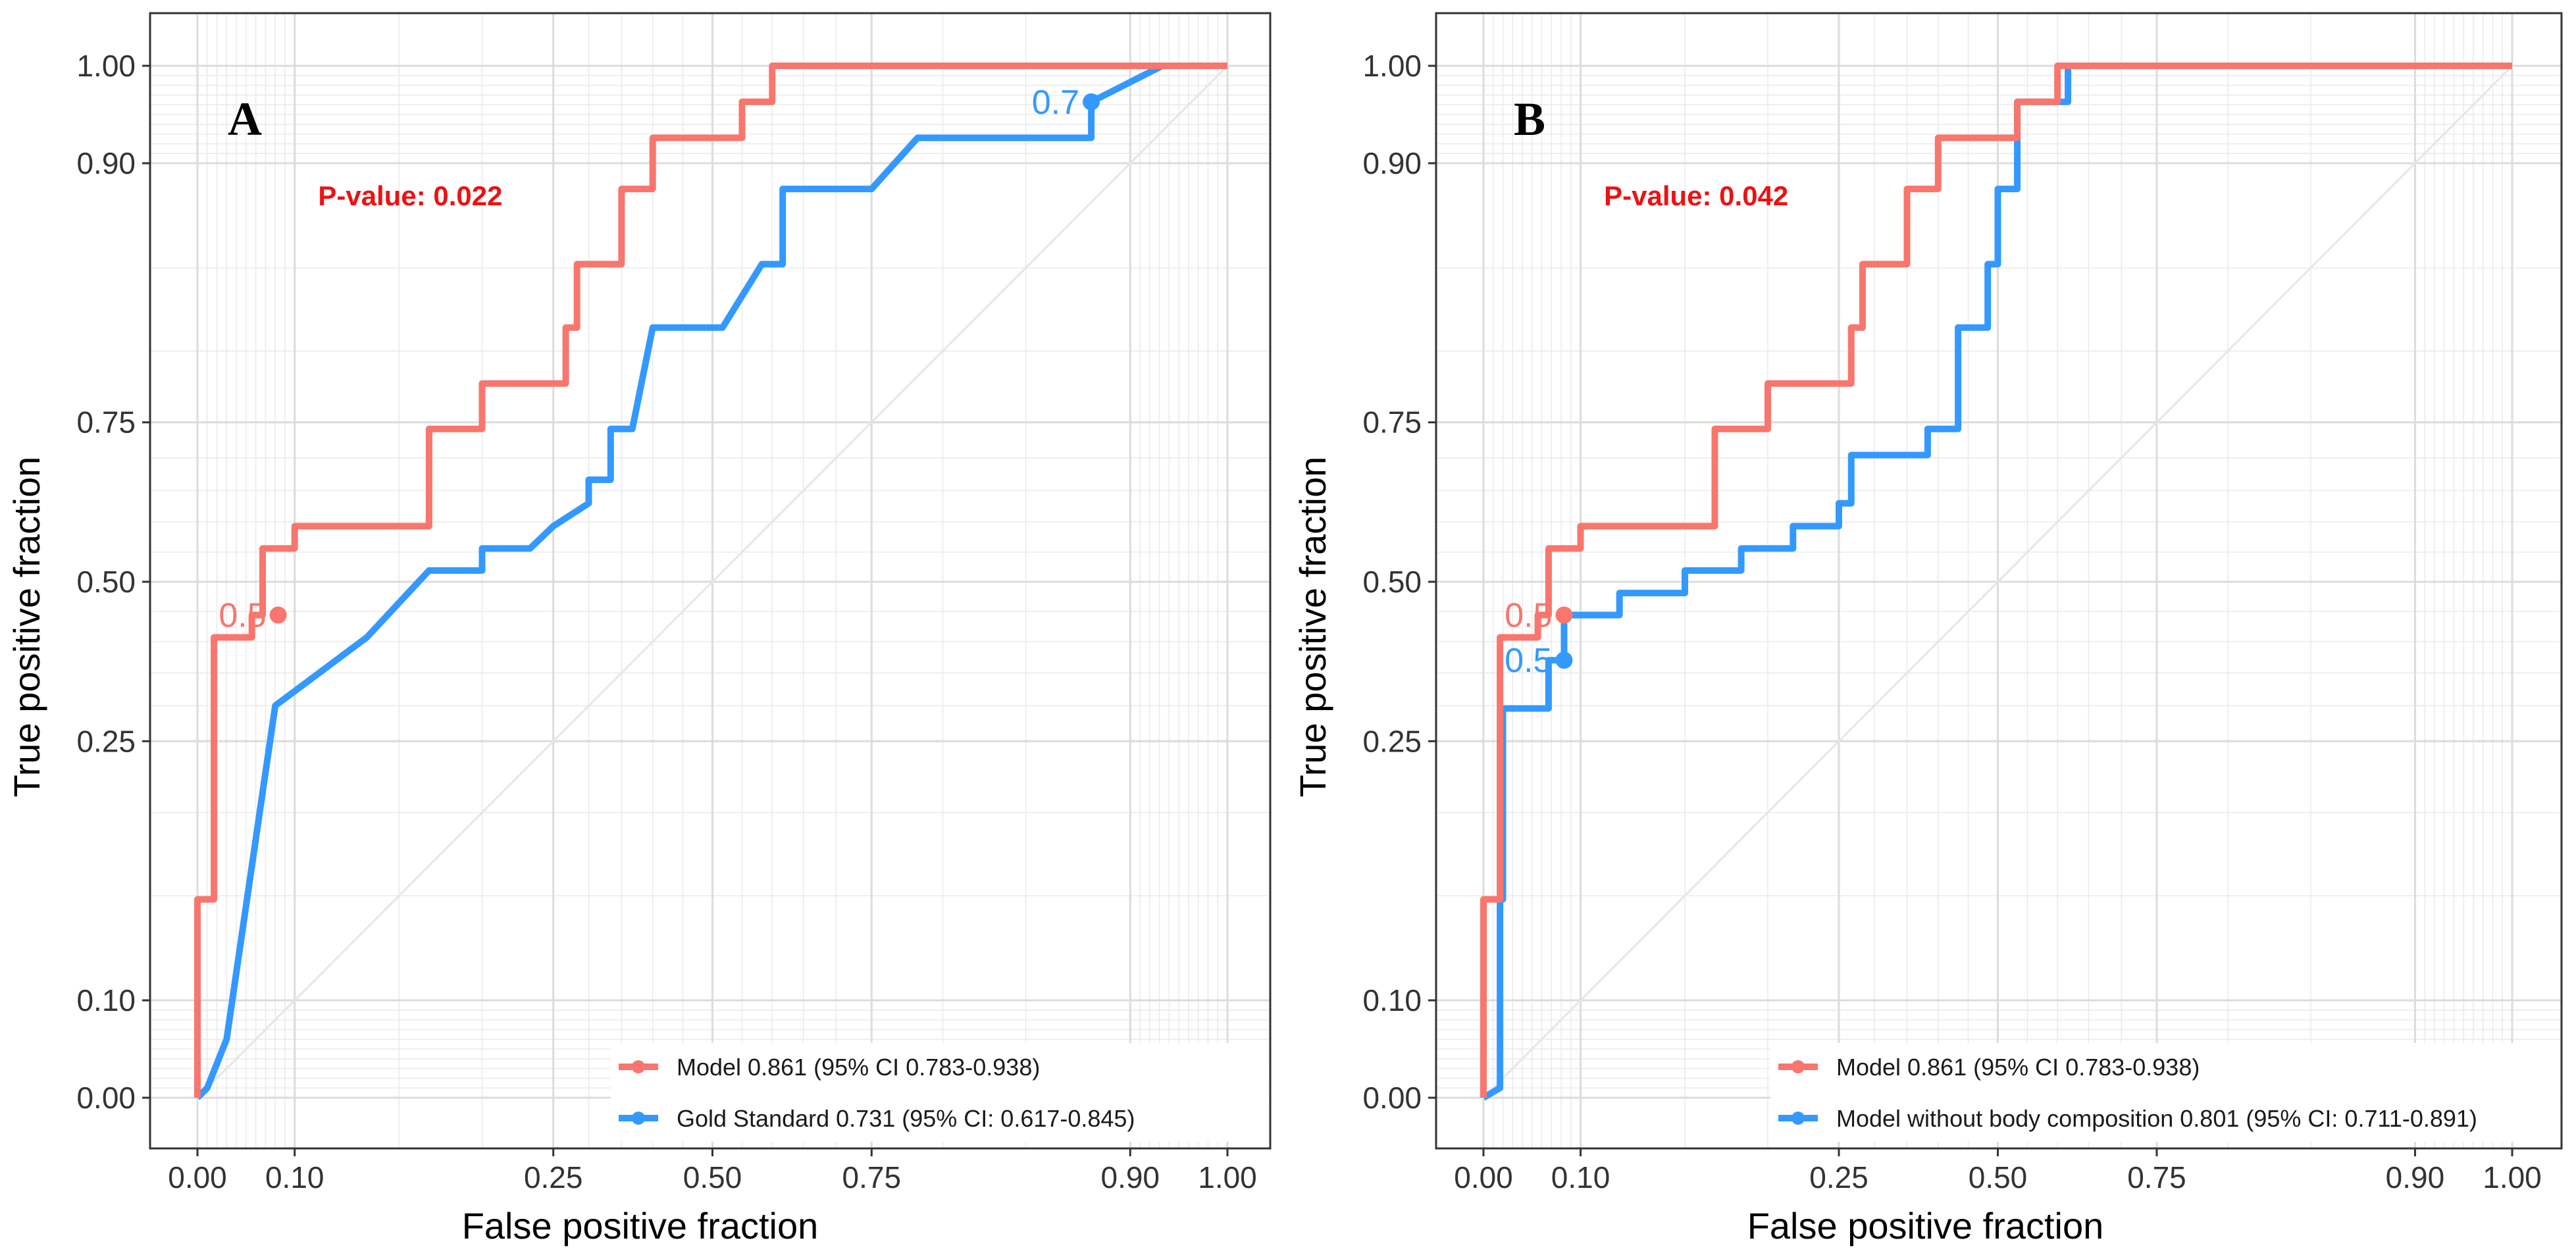 This screenshot has width=2576, height=1257. I want to click on panel-a-y-ticks: 0.00 0.10 0.25 0.50 0.75 0.90 1.00, so click(113, 582).